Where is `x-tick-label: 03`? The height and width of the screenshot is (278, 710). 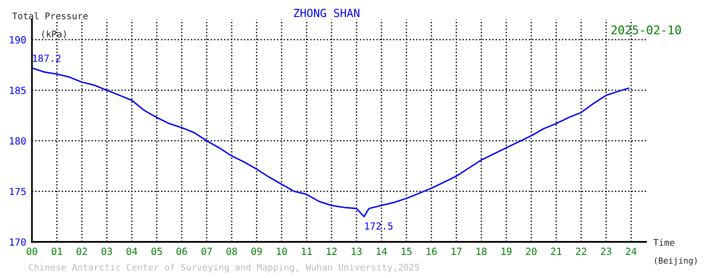
x-tick-label: 03 is located at coordinates (107, 251).